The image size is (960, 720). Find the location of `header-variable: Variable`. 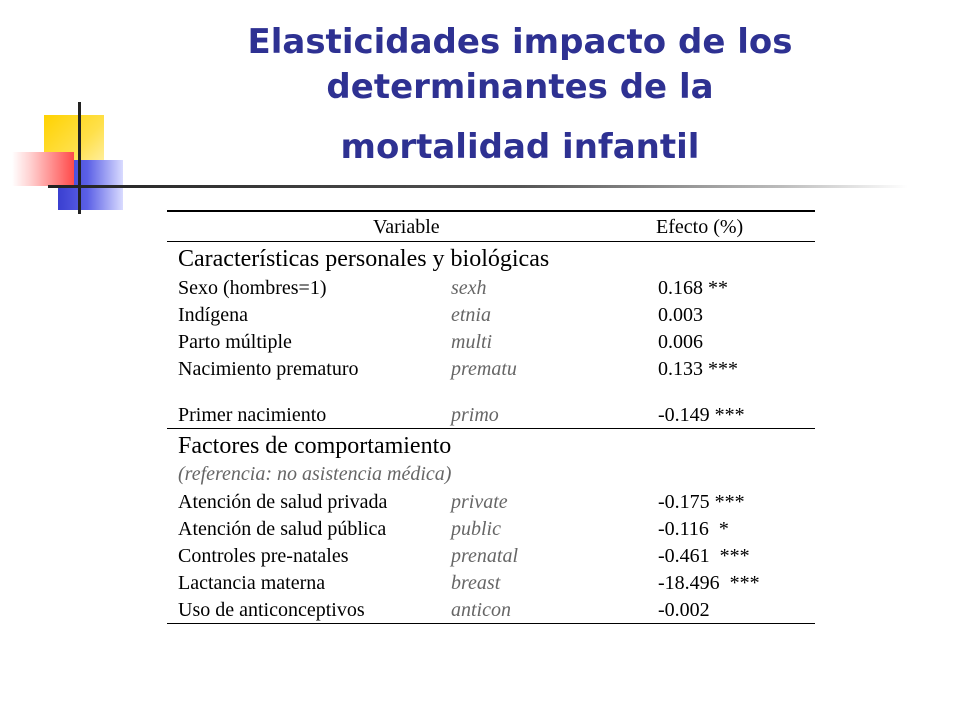

header-variable: Variable is located at coordinates (406, 227).